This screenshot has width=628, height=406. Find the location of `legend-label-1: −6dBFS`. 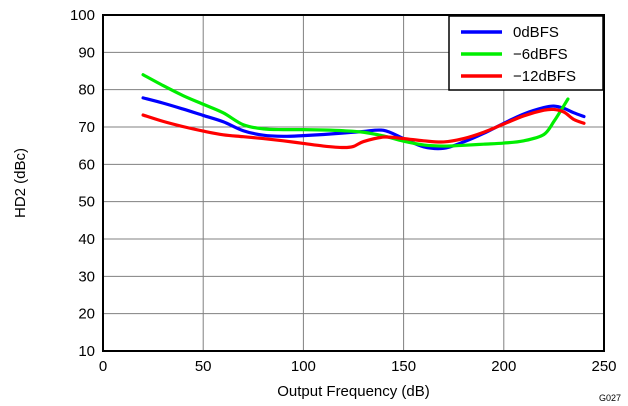

legend-label-1: −6dBFS is located at coordinates (540, 54).